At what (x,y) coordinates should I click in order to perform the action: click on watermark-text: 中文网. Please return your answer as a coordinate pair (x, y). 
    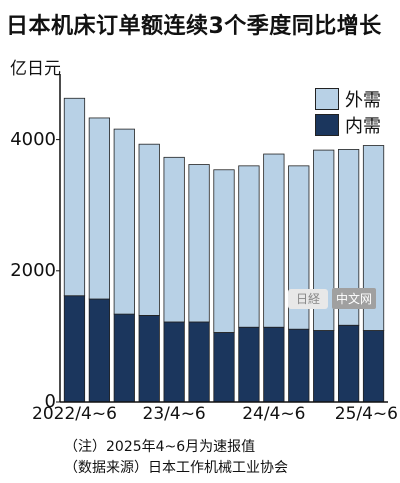
    Looking at the image, I should click on (354, 298).